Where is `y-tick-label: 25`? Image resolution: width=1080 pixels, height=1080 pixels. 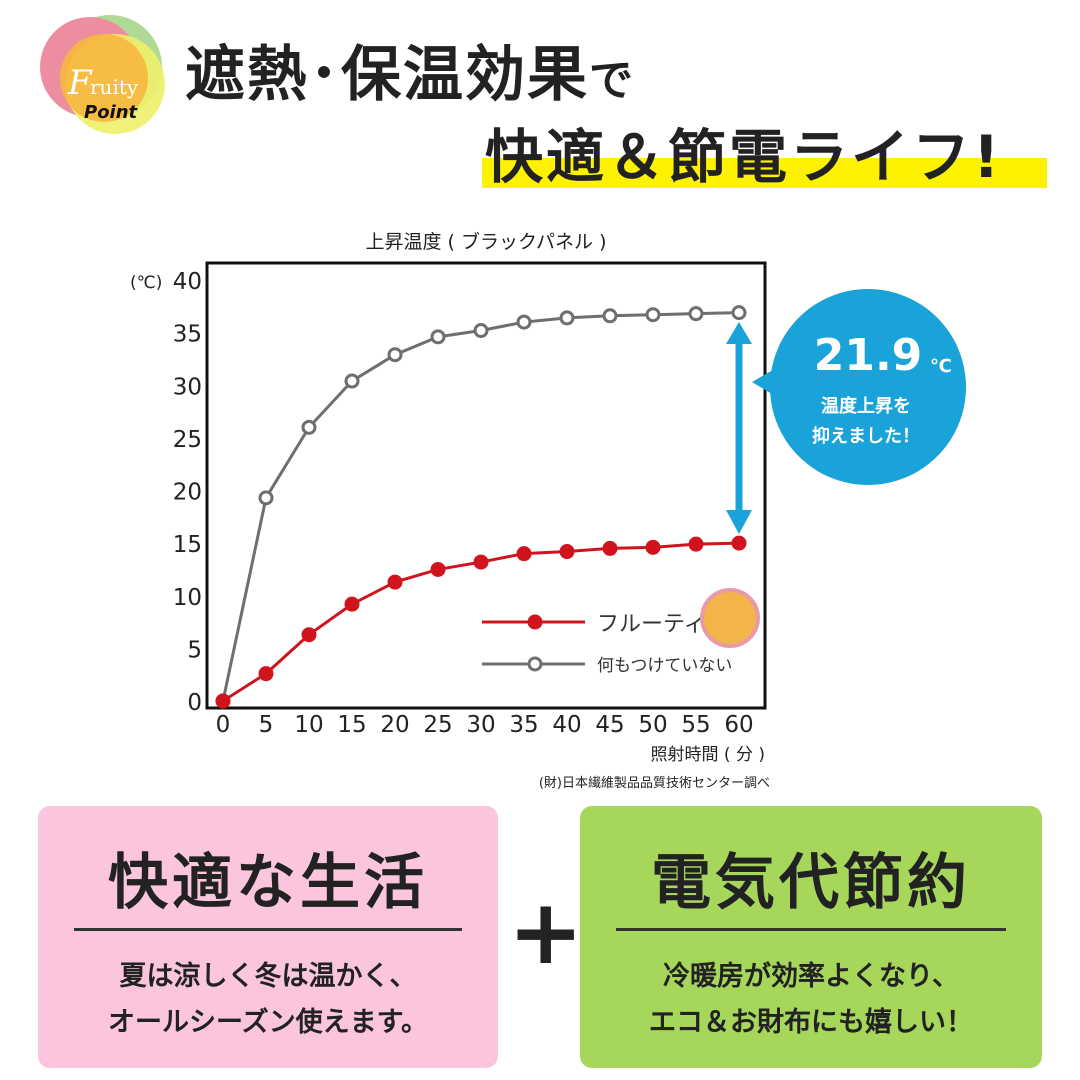 y-tick-label: 25 is located at coordinates (187, 440).